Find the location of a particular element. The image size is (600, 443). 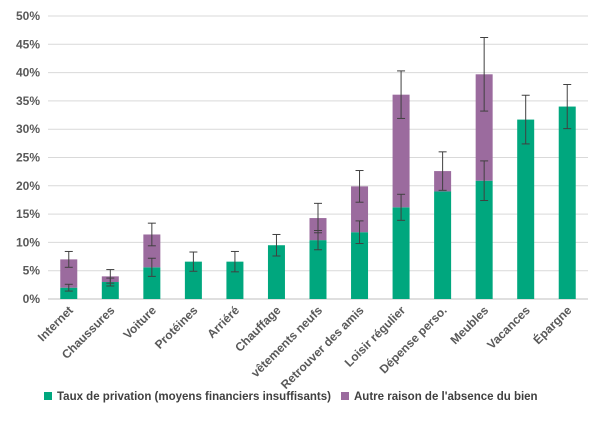

y-tick-label: 0% is located at coordinates (32, 299).